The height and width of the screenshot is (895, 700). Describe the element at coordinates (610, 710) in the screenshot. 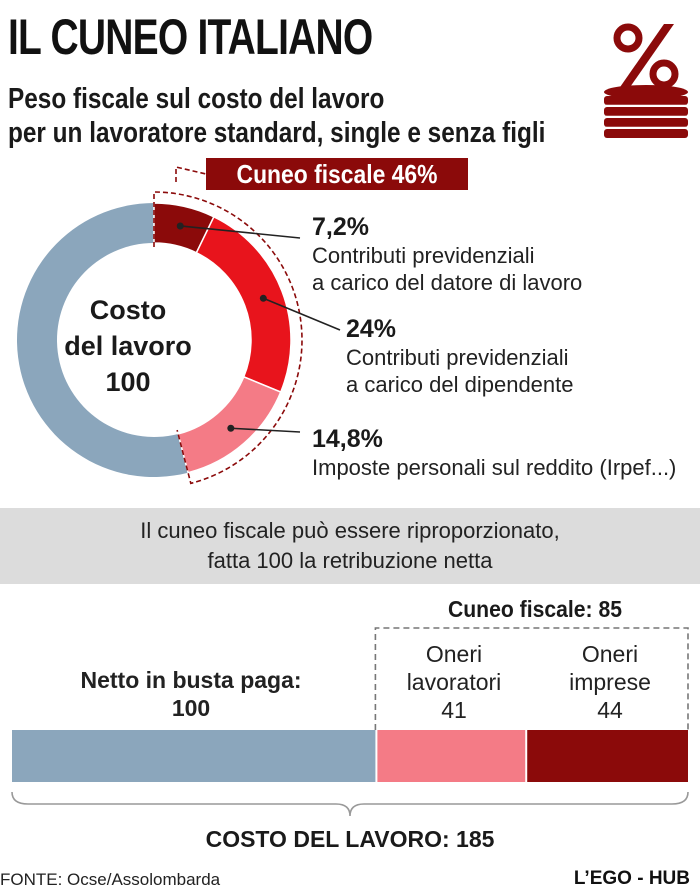

I see `oneri-imprese-value: 44` at that location.